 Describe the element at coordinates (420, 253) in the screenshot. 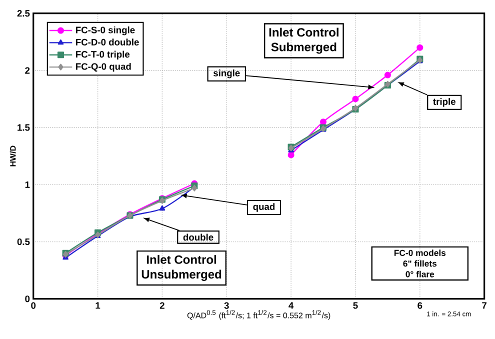

I see `annotation: FC-0 models` at that location.